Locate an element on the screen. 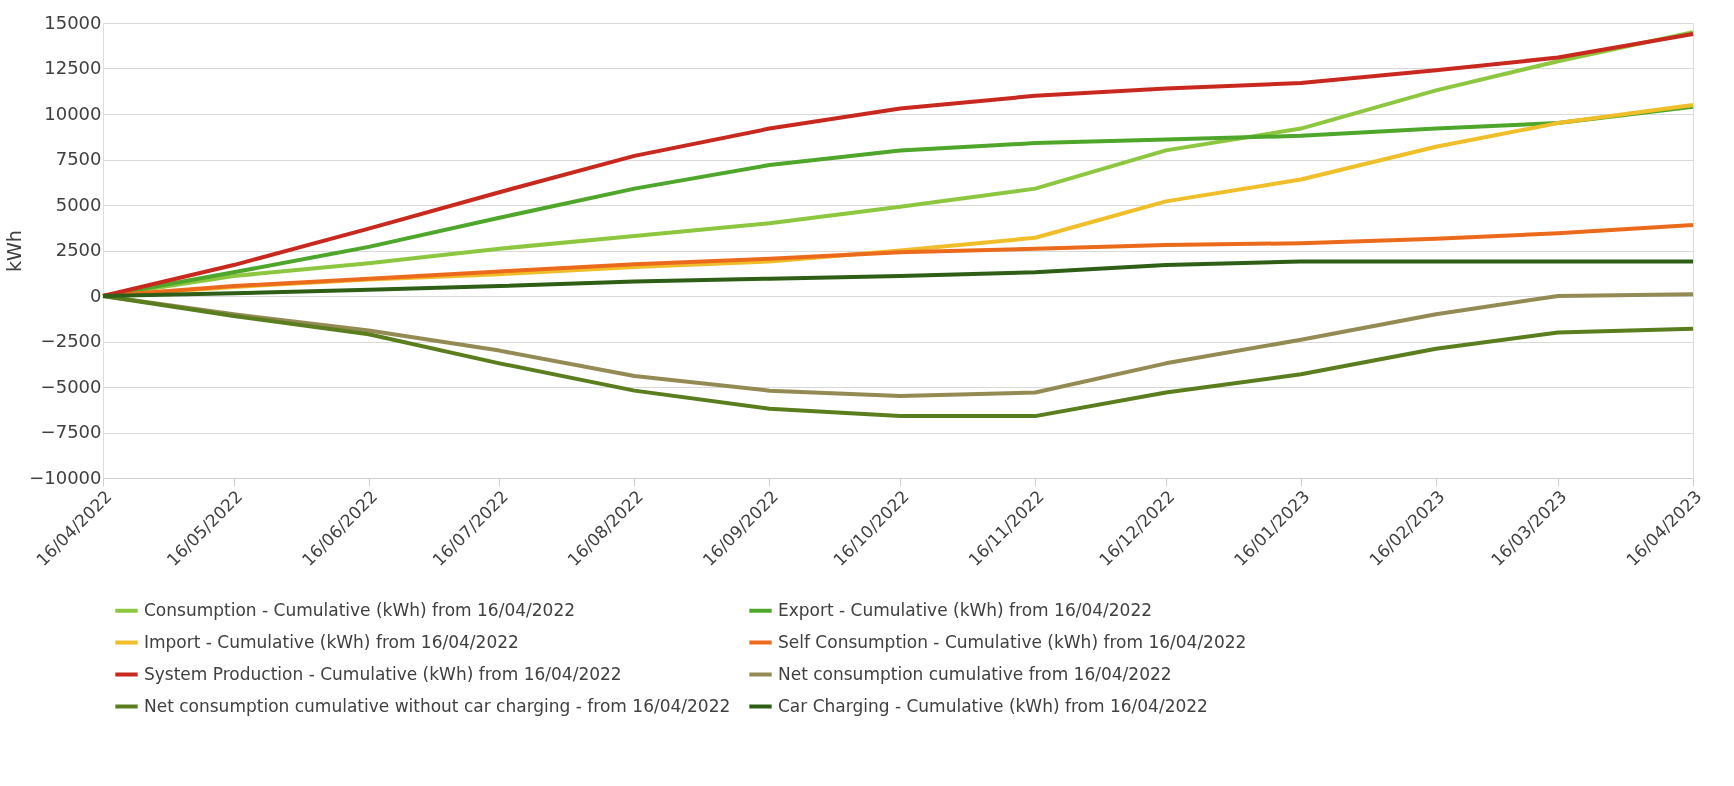 This screenshot has height=786, width=1734. y-tick-label: 5000 is located at coordinates (78, 204).